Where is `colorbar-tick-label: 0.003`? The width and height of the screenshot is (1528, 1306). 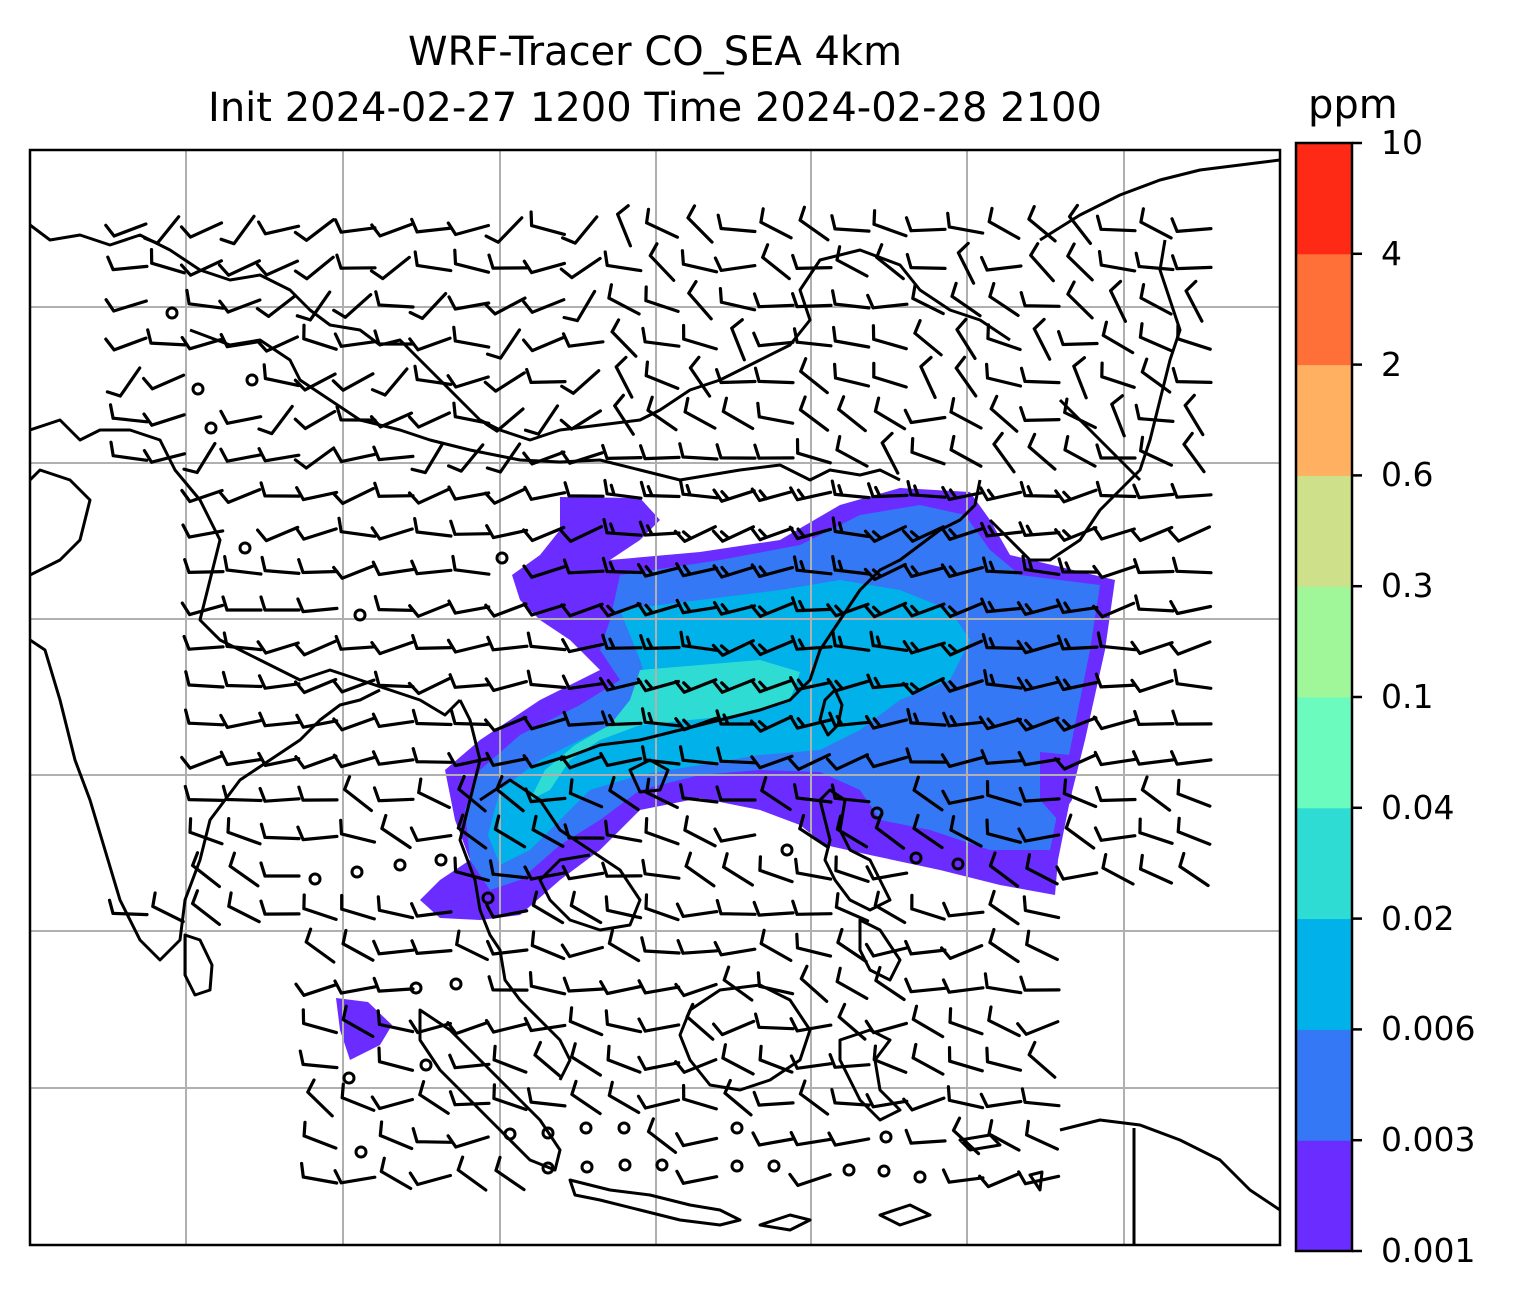
colorbar-tick-label: 0.003 is located at coordinates (1428, 1140).